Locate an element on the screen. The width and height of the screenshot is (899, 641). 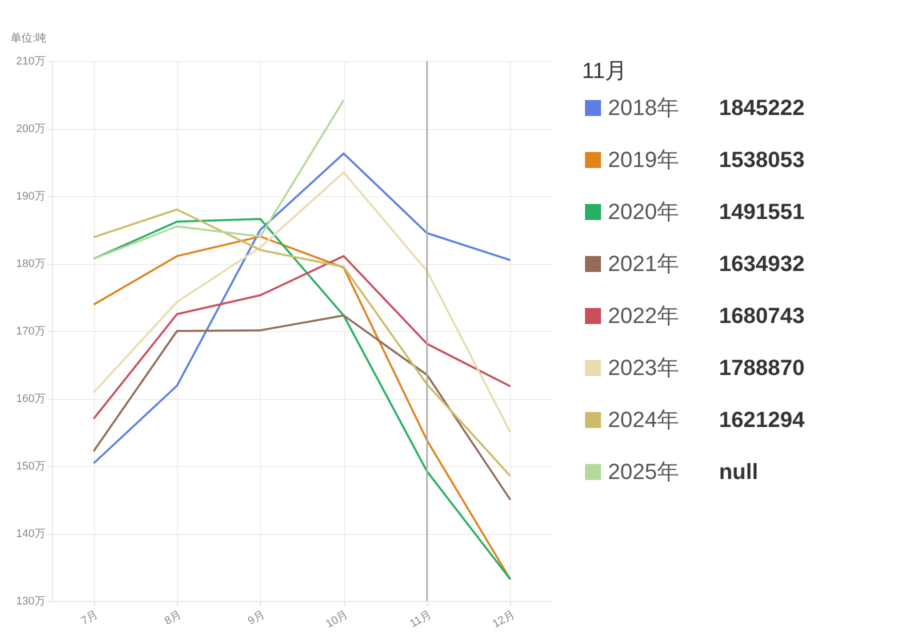
legend-label: 2021年 is located at coordinates (643, 263).